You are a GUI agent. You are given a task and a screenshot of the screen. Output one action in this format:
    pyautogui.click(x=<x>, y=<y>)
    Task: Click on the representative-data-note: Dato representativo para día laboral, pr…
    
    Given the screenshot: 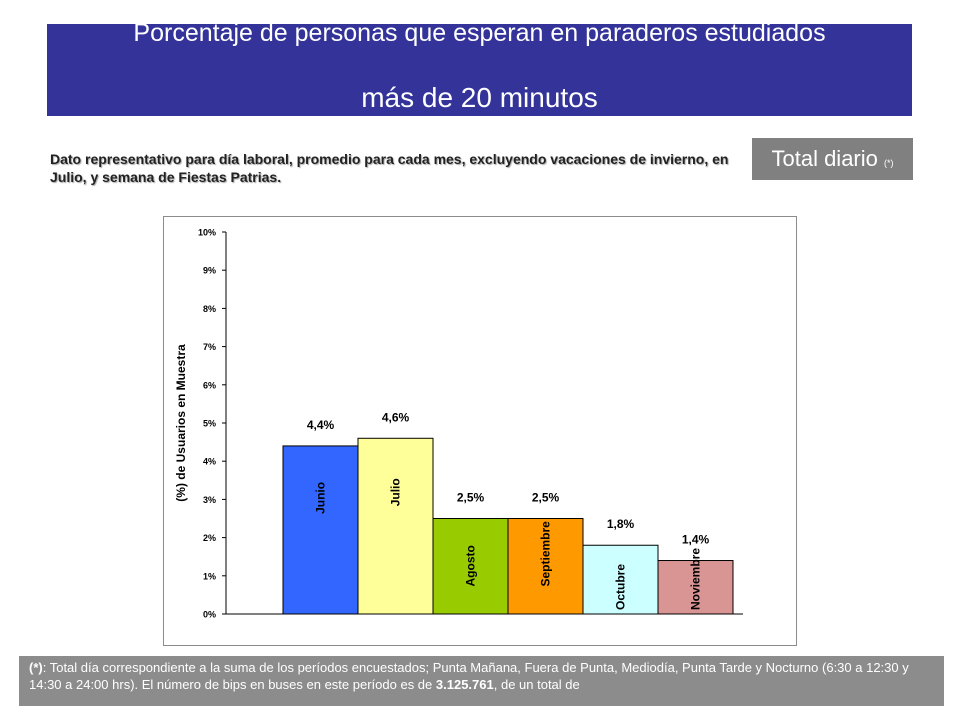 What is the action you would take?
    pyautogui.click(x=389, y=168)
    